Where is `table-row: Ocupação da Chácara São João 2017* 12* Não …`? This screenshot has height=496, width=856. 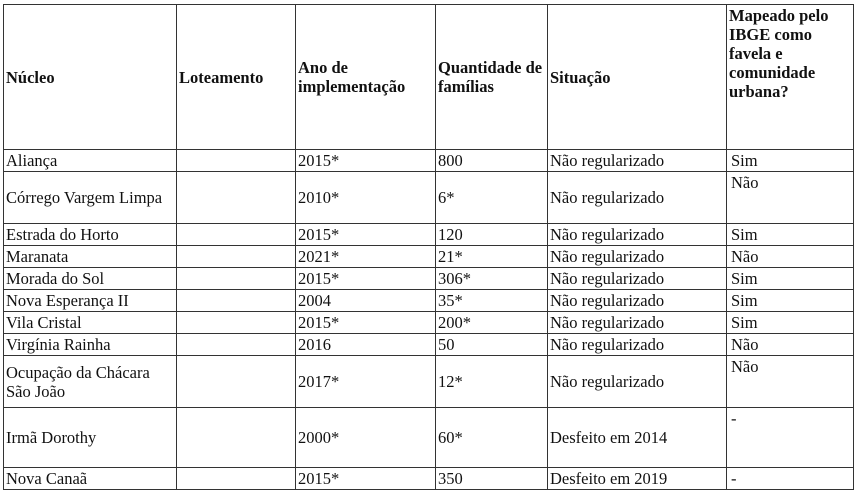 table-row: Ocupação da Chácara São João 2017* 12* Não … is located at coordinates (428, 381).